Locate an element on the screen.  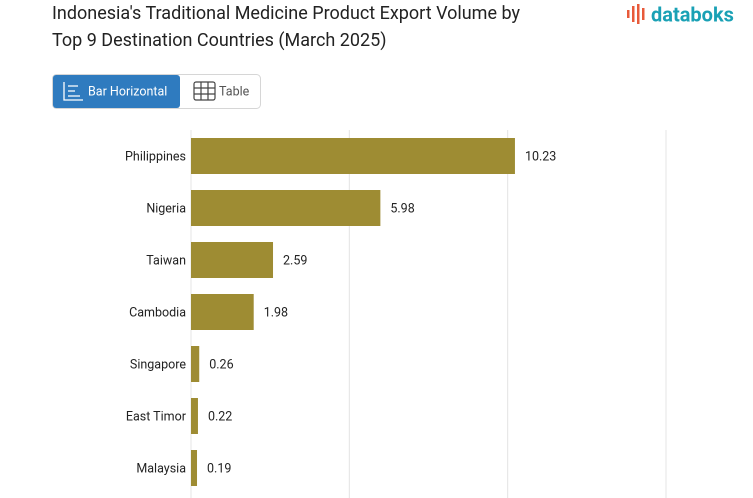
bar-icon is located at coordinates (73, 91).